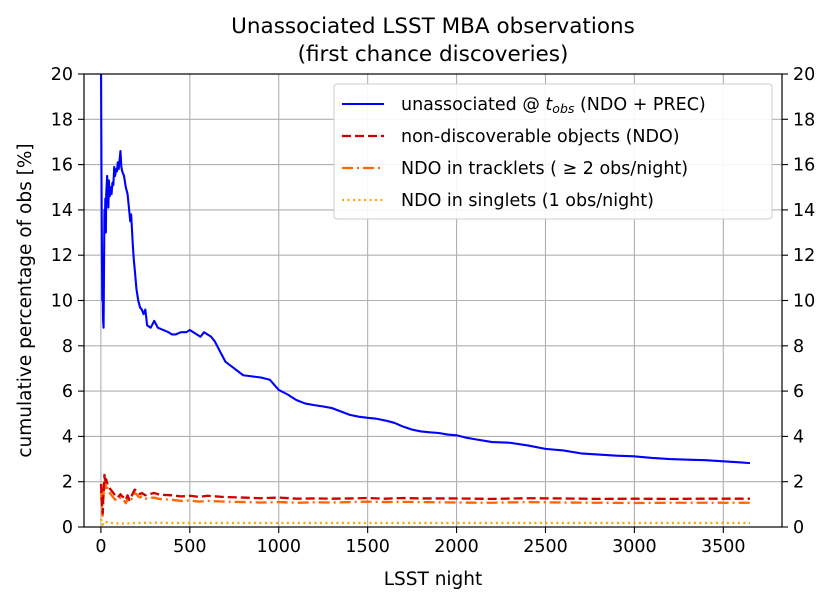 The image size is (838, 605). I want to click on x-tick-label: 500, so click(189, 547).